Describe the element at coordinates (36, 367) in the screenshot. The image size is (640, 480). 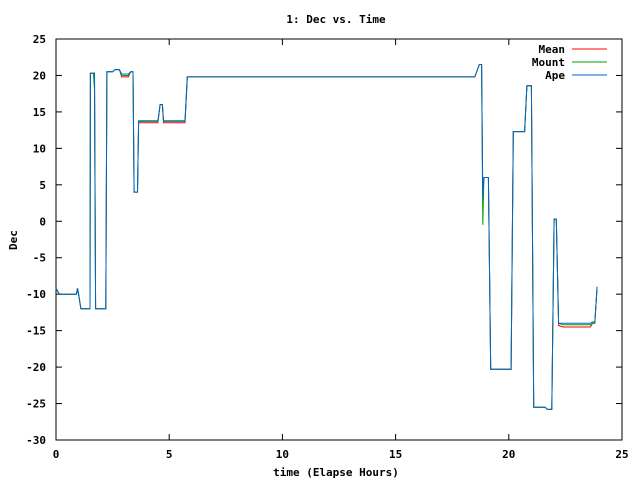
I see `y-tick-label: -20` at that location.